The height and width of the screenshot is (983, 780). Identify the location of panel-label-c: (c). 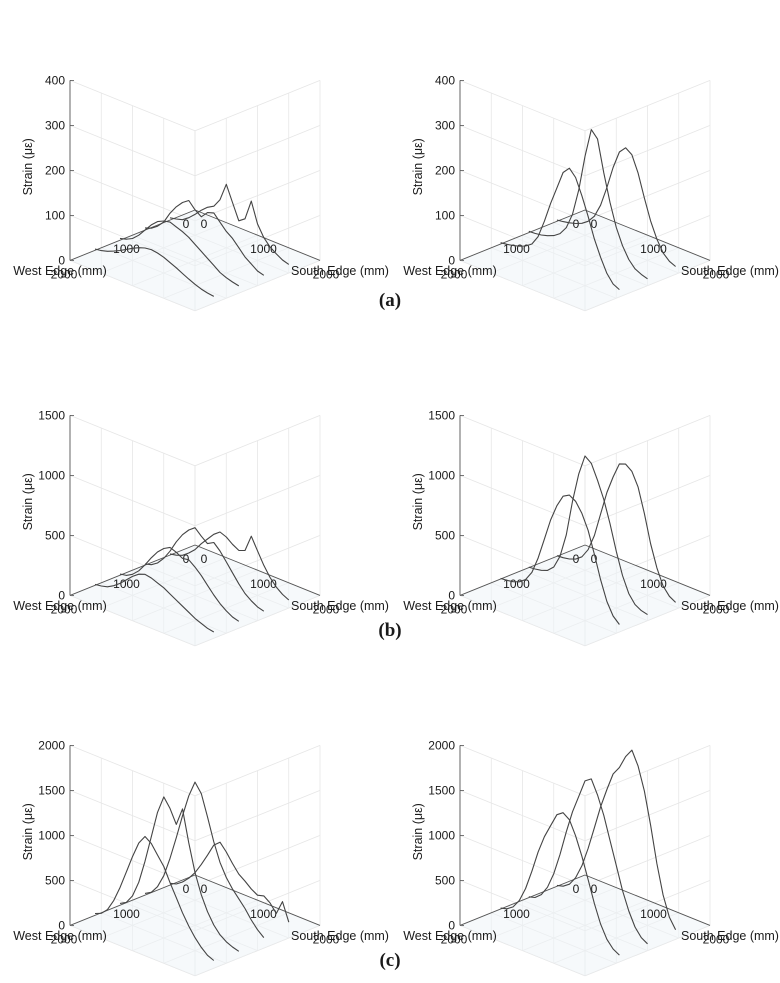
(390, 960).